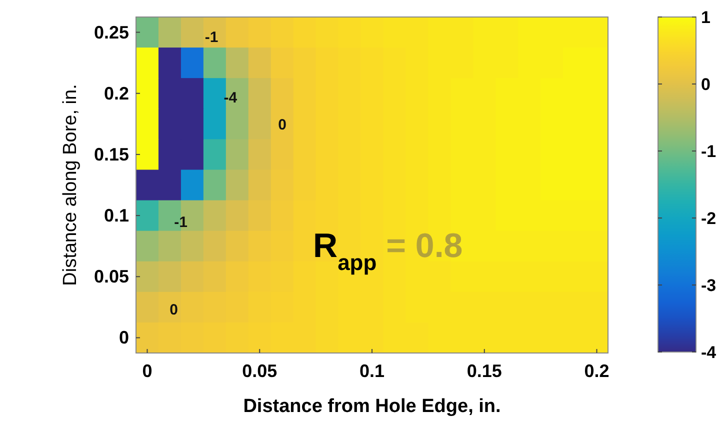 This screenshot has width=726, height=426. Describe the element at coordinates (116, 216) in the screenshot. I see `y-tick-label: 0.1` at that location.